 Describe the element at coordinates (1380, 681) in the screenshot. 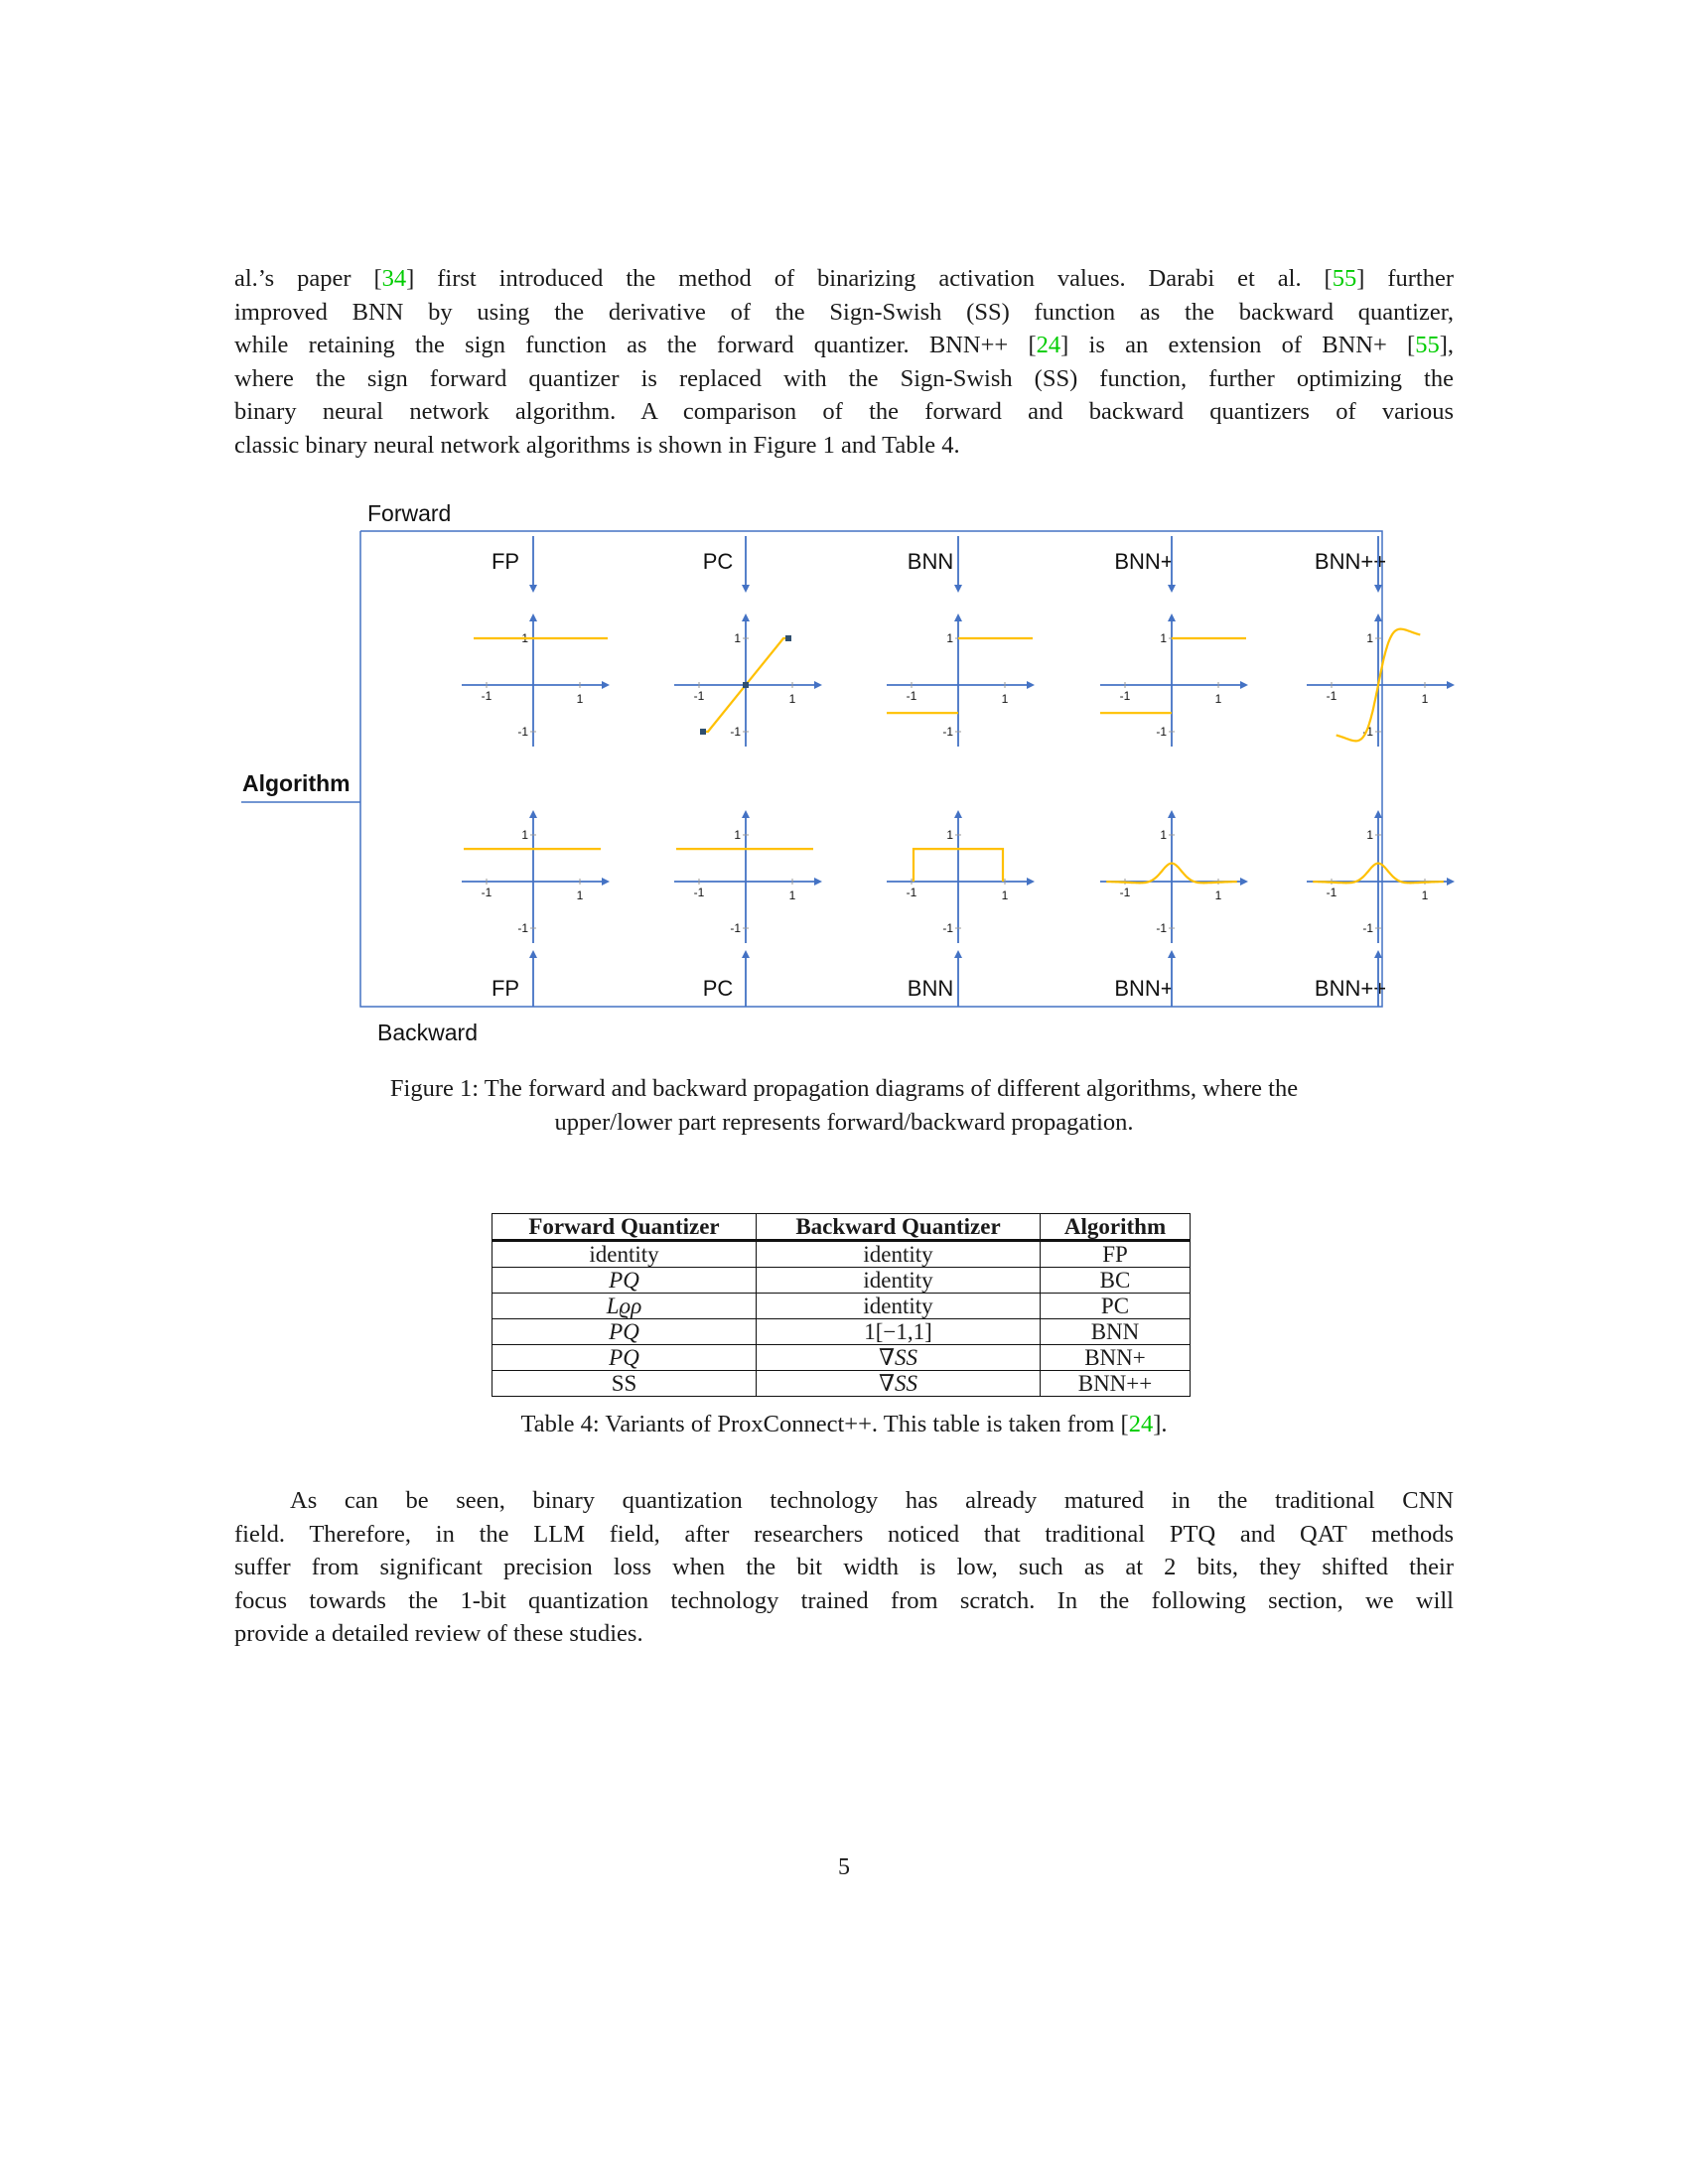

I see `forward-plot-bnnplusplus: -1 1 1 -1` at that location.